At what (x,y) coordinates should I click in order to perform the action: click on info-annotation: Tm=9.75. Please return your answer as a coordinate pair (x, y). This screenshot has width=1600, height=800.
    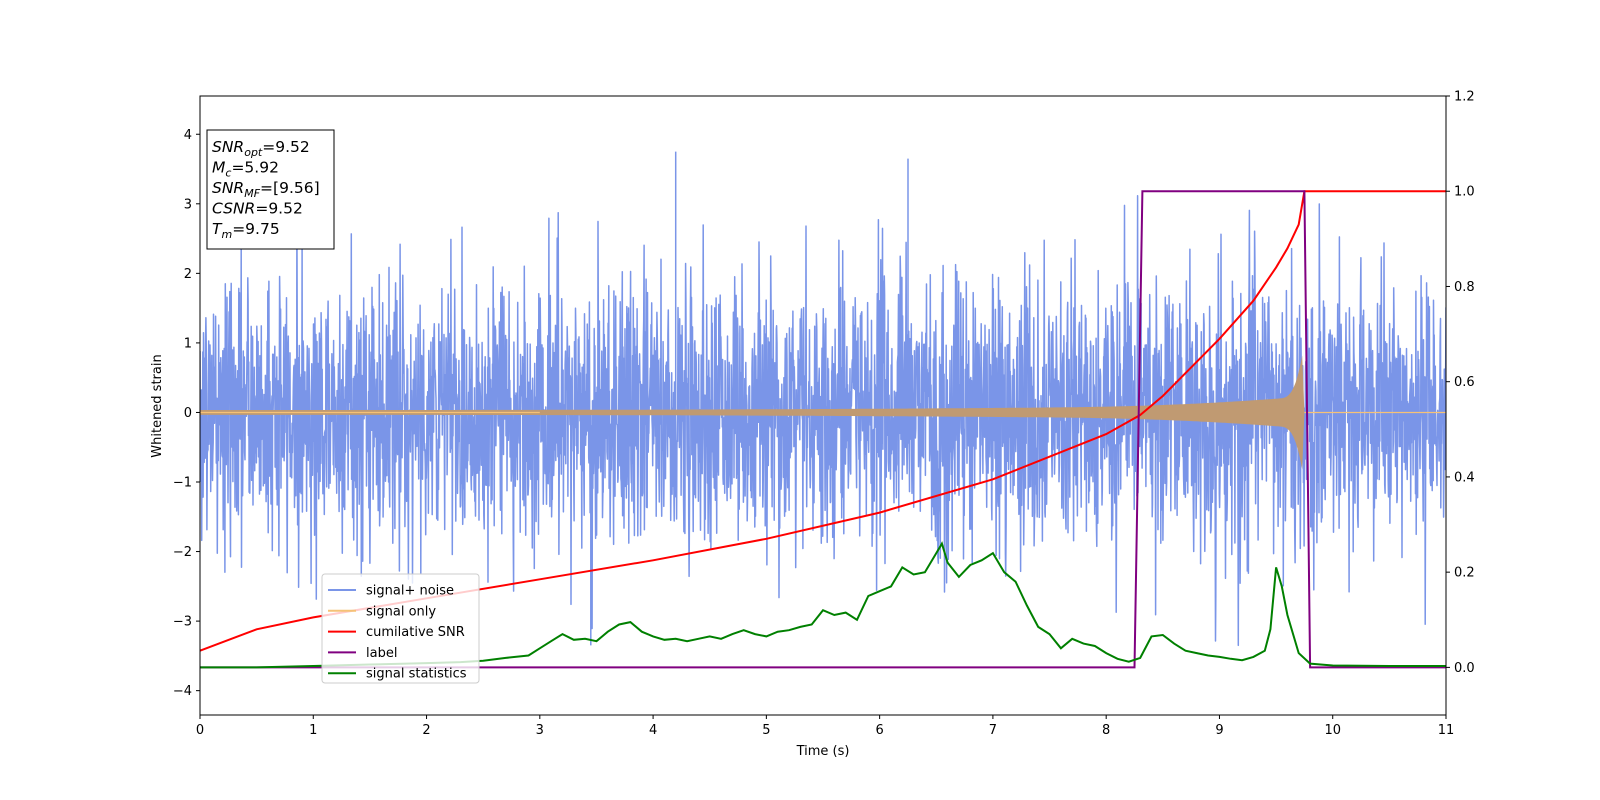
    Looking at the image, I should click on (246, 230).